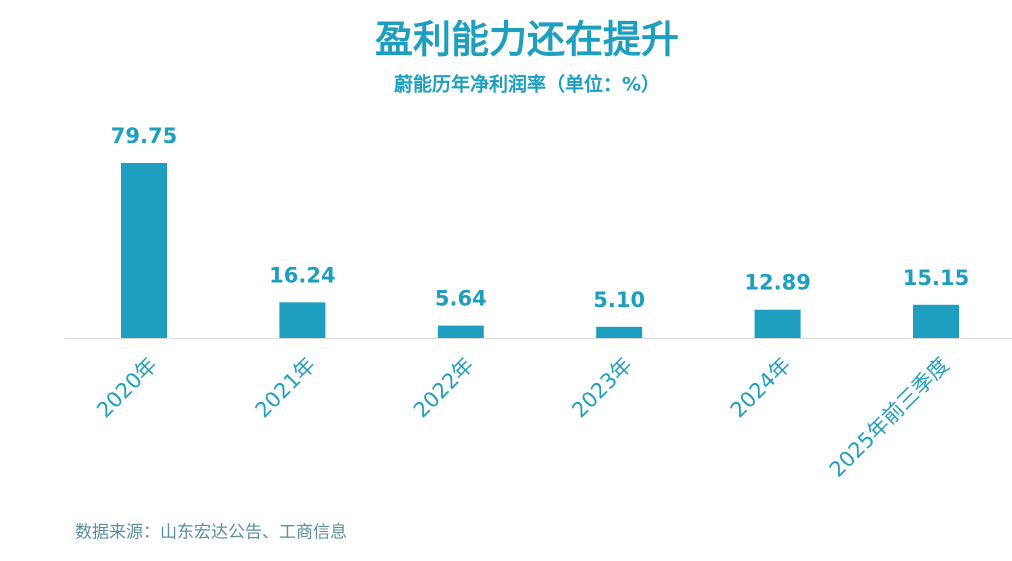 This screenshot has height=561, width=1012. Describe the element at coordinates (127, 388) in the screenshot. I see `x-tick-label: 2020年` at that location.